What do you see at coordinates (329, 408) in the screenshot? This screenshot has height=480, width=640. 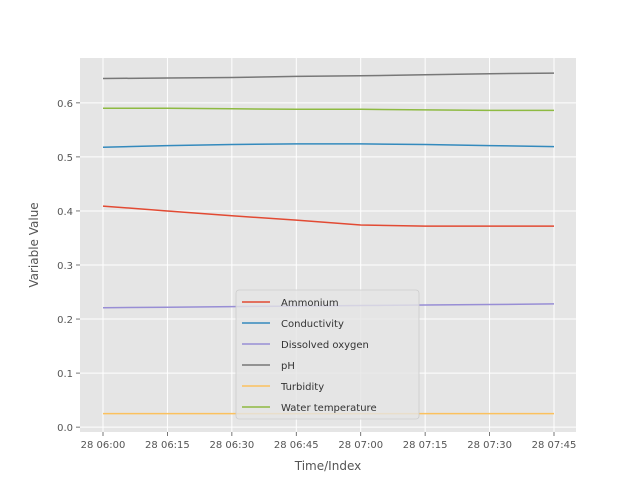 I see `legend-label-water-temperature: Water temperature` at bounding box center [329, 408].